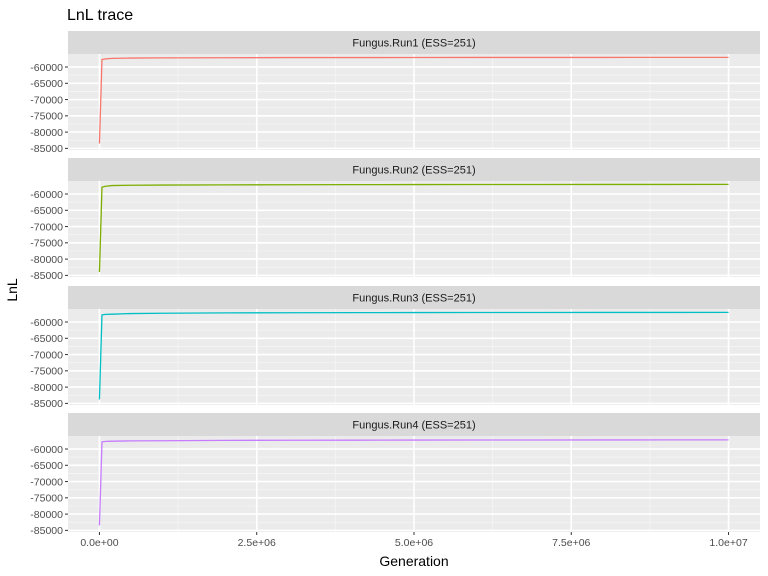 The image size is (768, 576). I want to click on x-axis: 0.0e+00 2.5e+06 5.0e+06 7.5e+06 1.0e+07, so click(414, 540).